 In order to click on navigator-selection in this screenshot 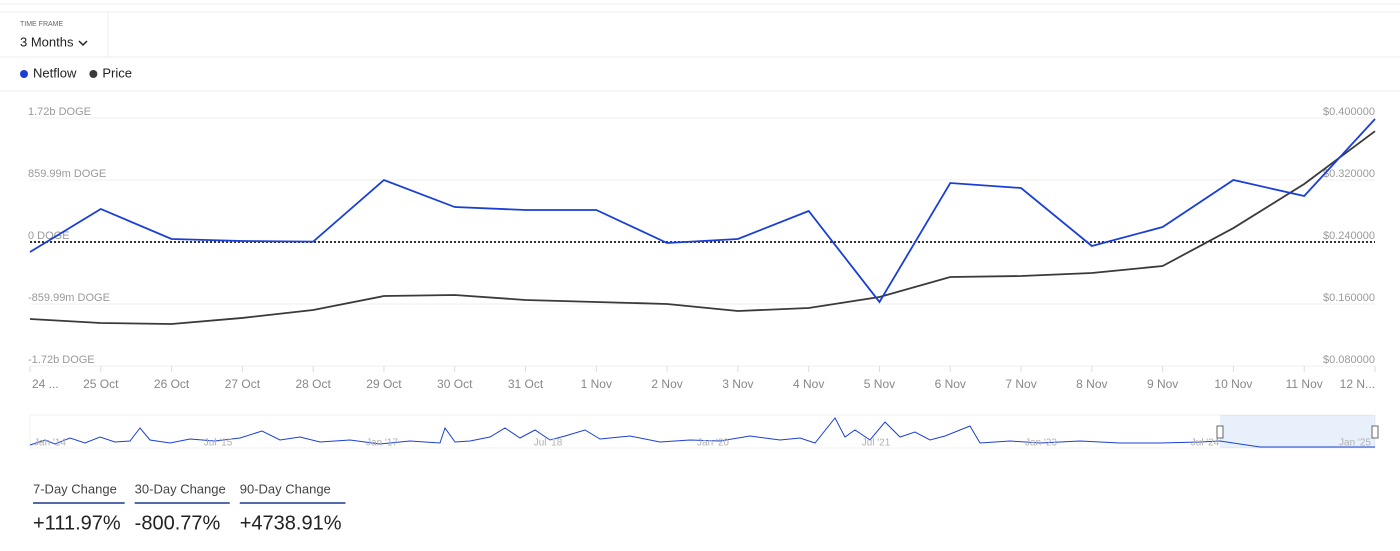, I will do `click(1297, 431)`.